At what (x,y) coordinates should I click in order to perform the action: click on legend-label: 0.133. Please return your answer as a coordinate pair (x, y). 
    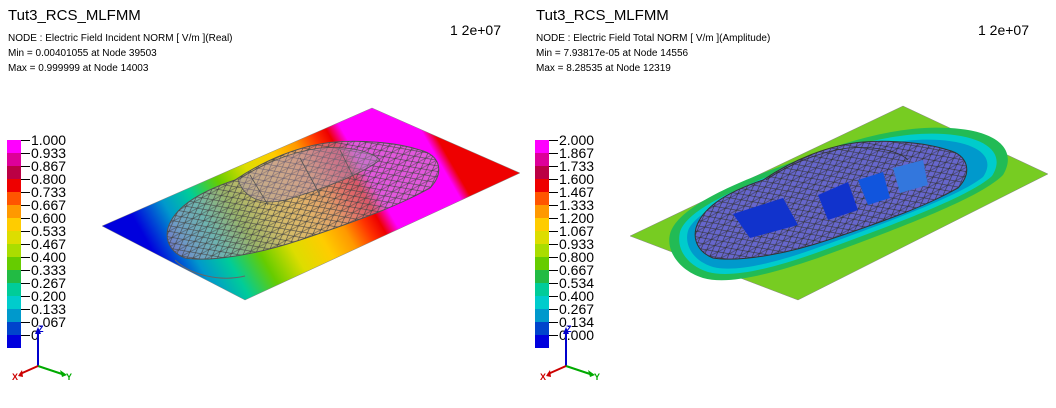
    Looking at the image, I should click on (49, 309).